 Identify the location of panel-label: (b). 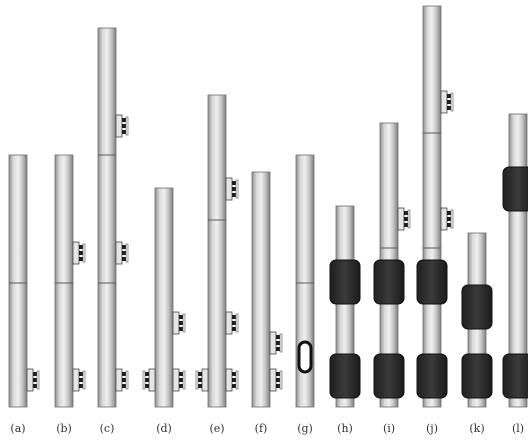
(64, 428).